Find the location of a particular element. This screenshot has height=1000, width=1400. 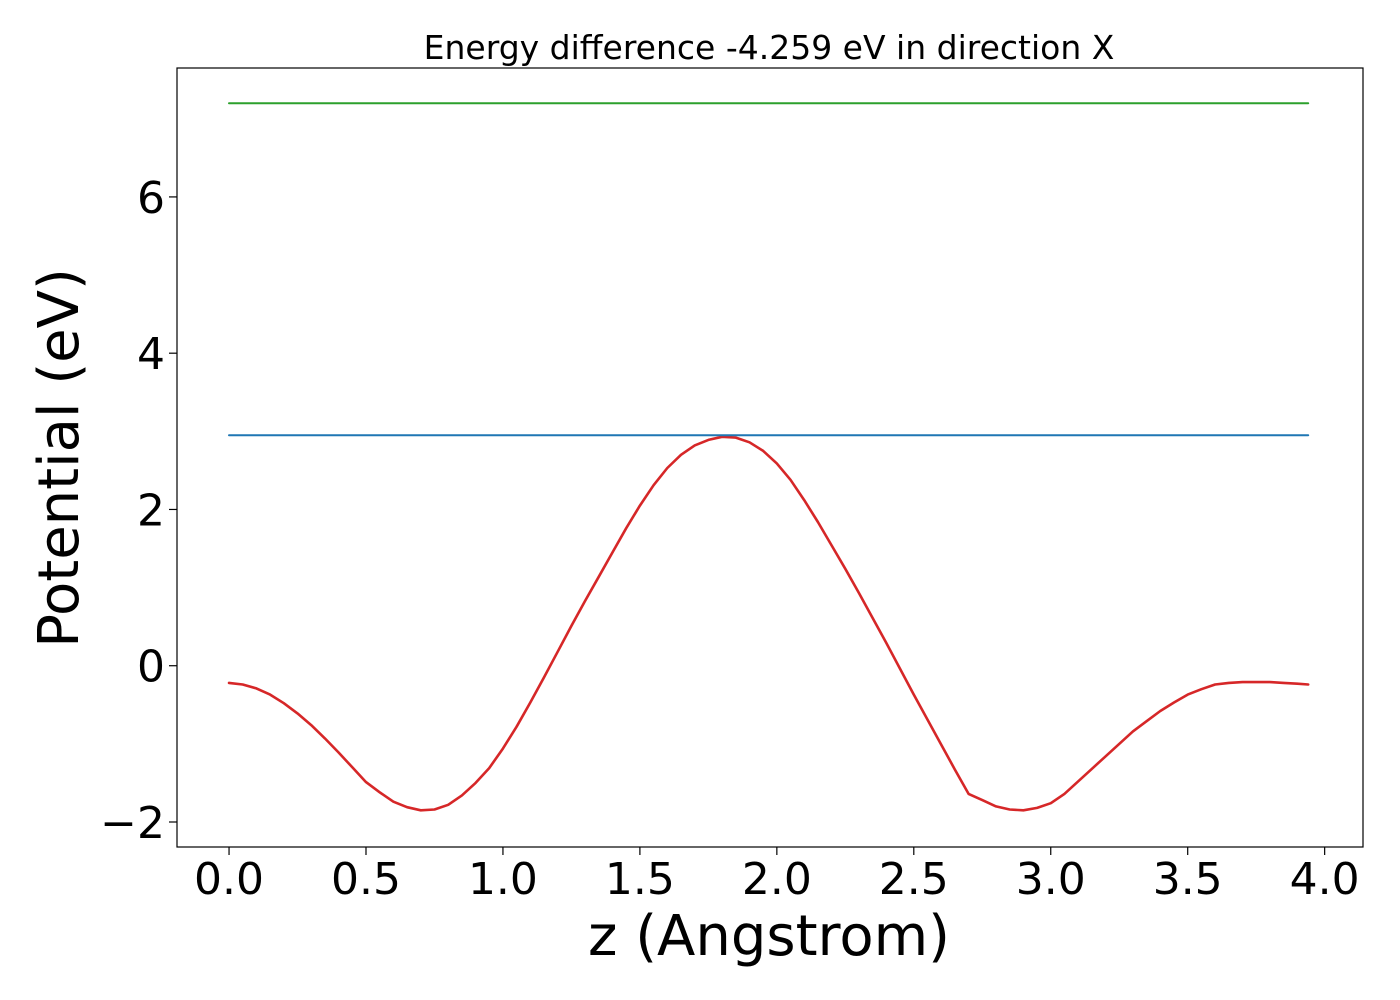

x-tick-label: 3.5 is located at coordinates (1188, 879).